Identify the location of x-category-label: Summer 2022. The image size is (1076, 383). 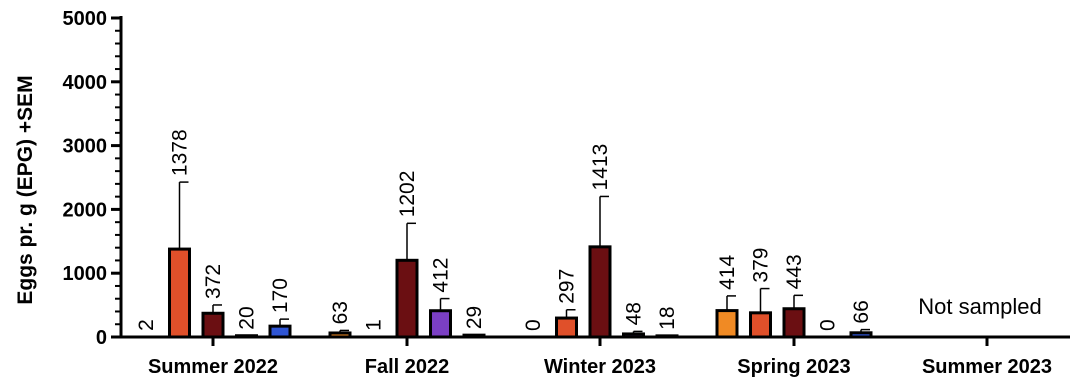
(213, 367).